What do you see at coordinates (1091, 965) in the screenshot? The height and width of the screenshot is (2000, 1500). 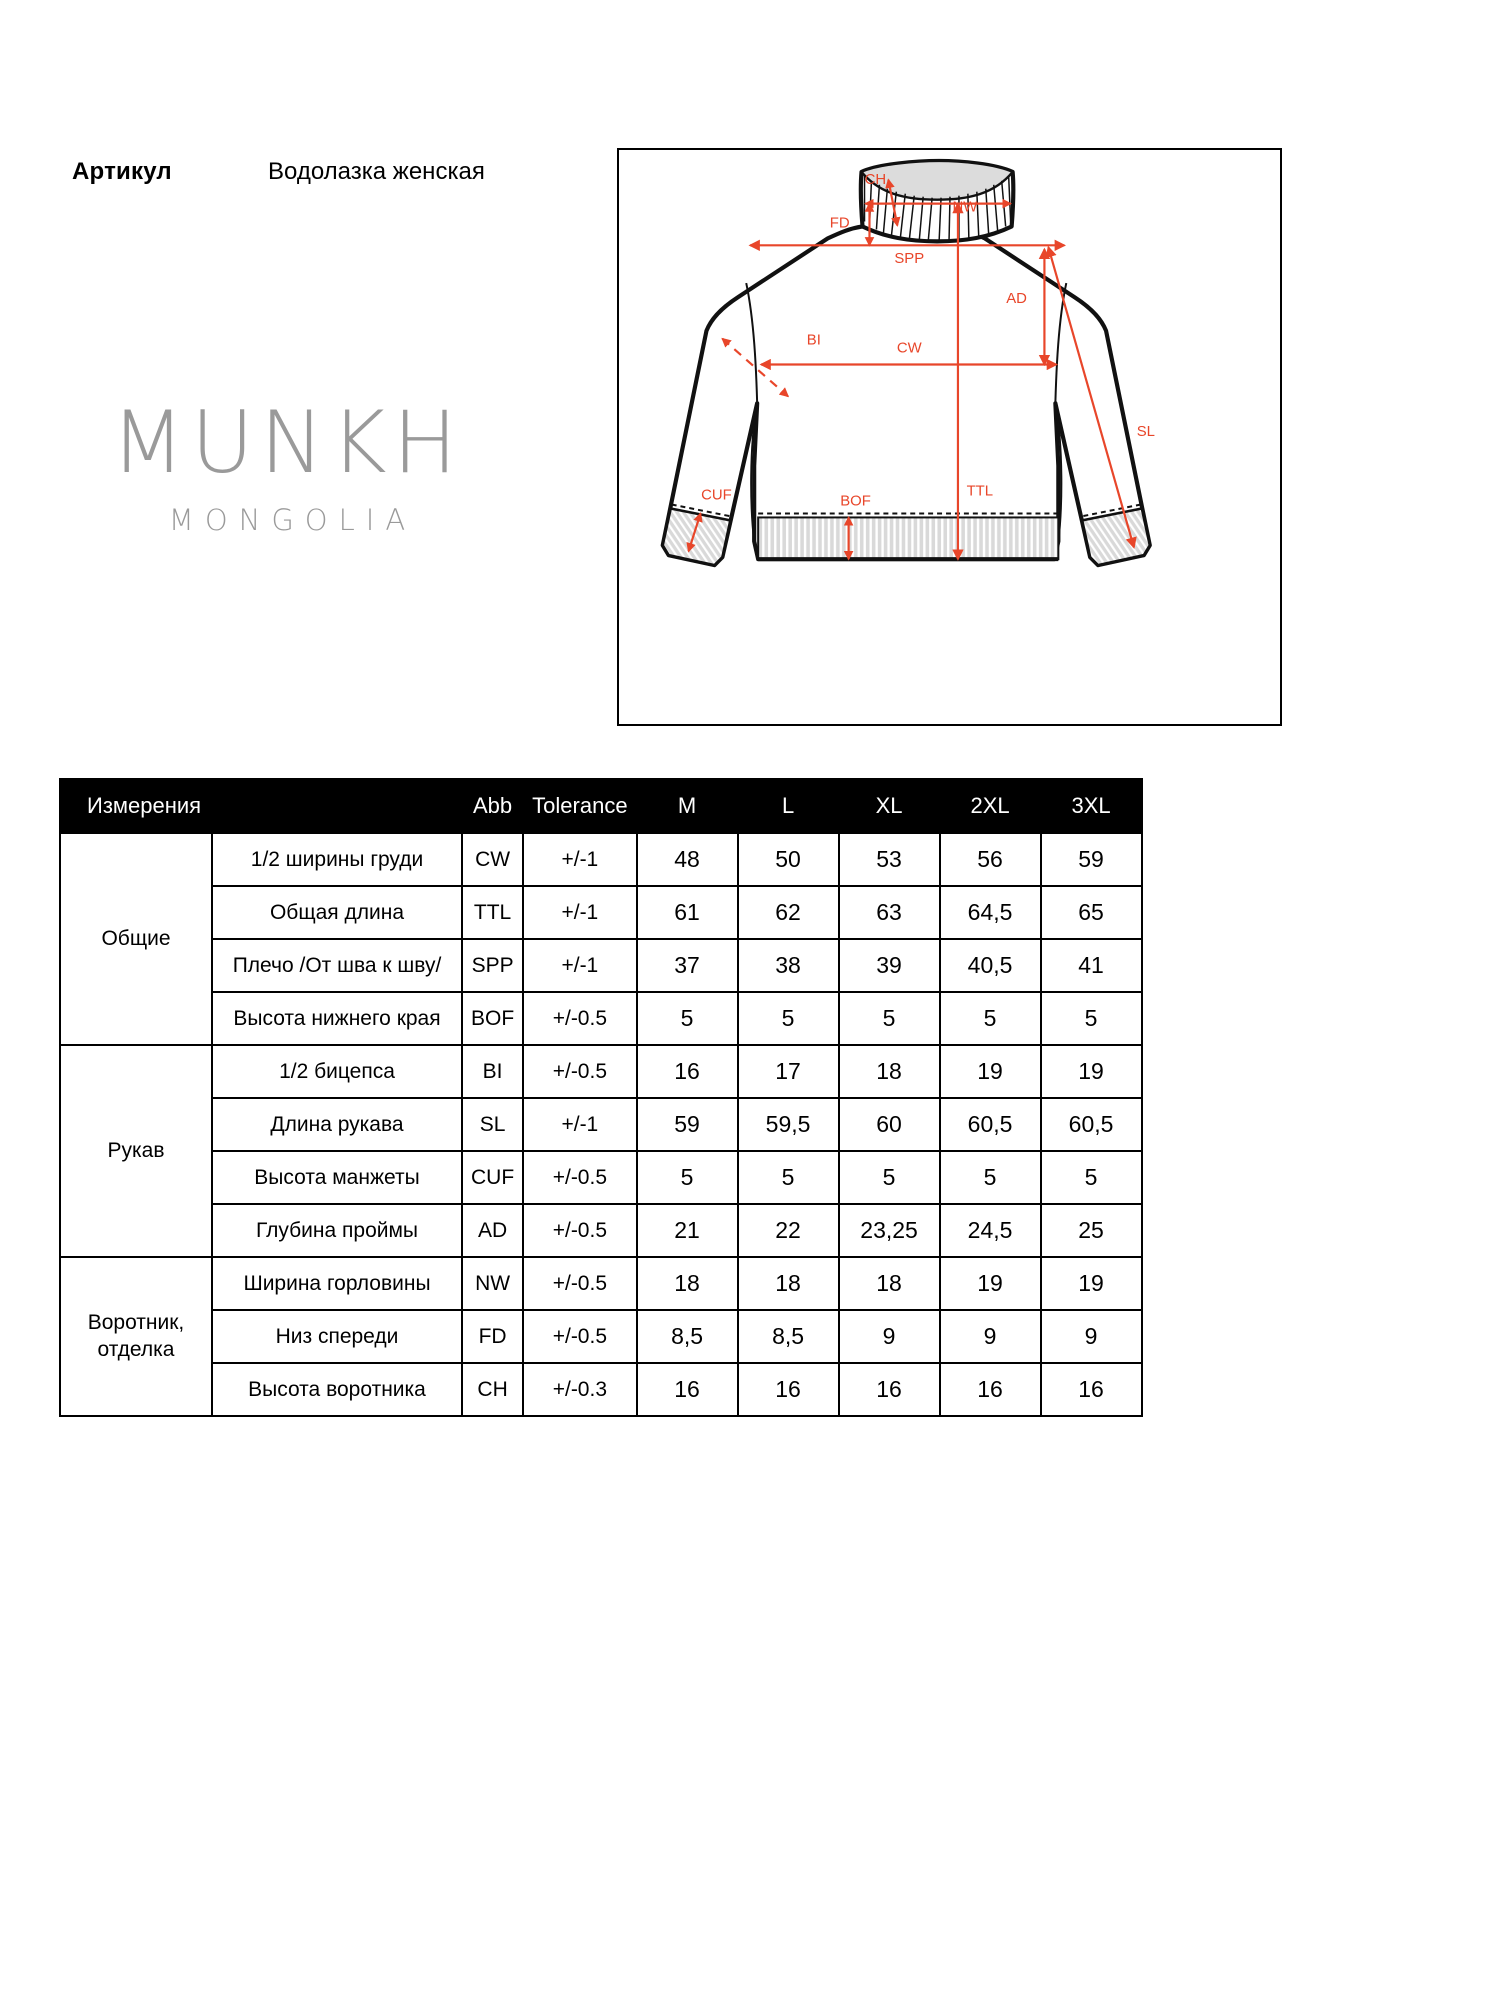 I see `row-value-3xl: 41` at bounding box center [1091, 965].